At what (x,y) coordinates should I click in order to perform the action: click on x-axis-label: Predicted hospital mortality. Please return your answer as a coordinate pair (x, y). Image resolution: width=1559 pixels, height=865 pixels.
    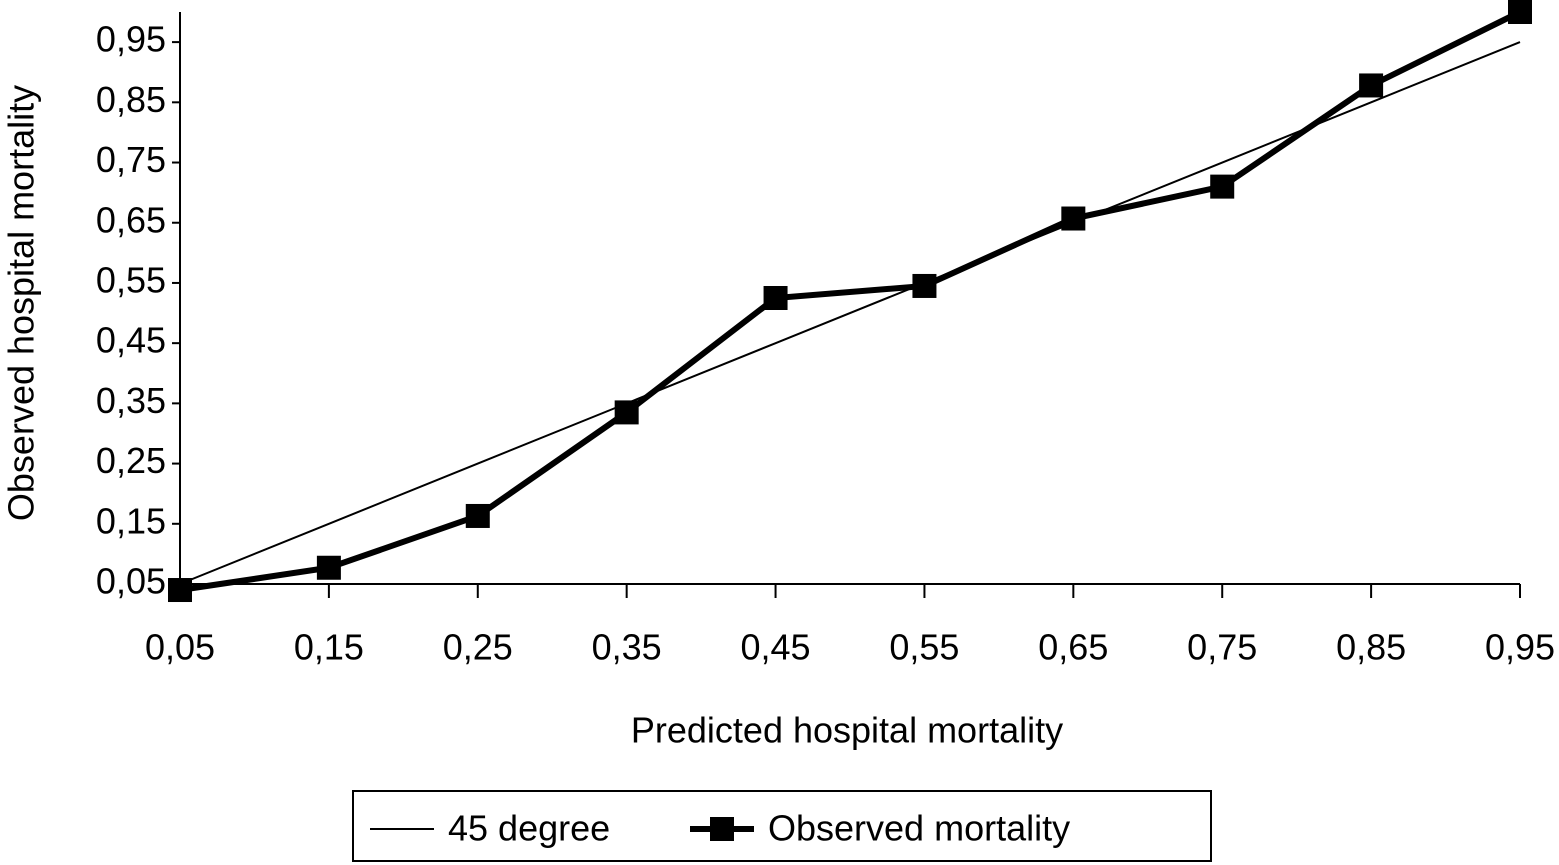
    Looking at the image, I should click on (847, 730).